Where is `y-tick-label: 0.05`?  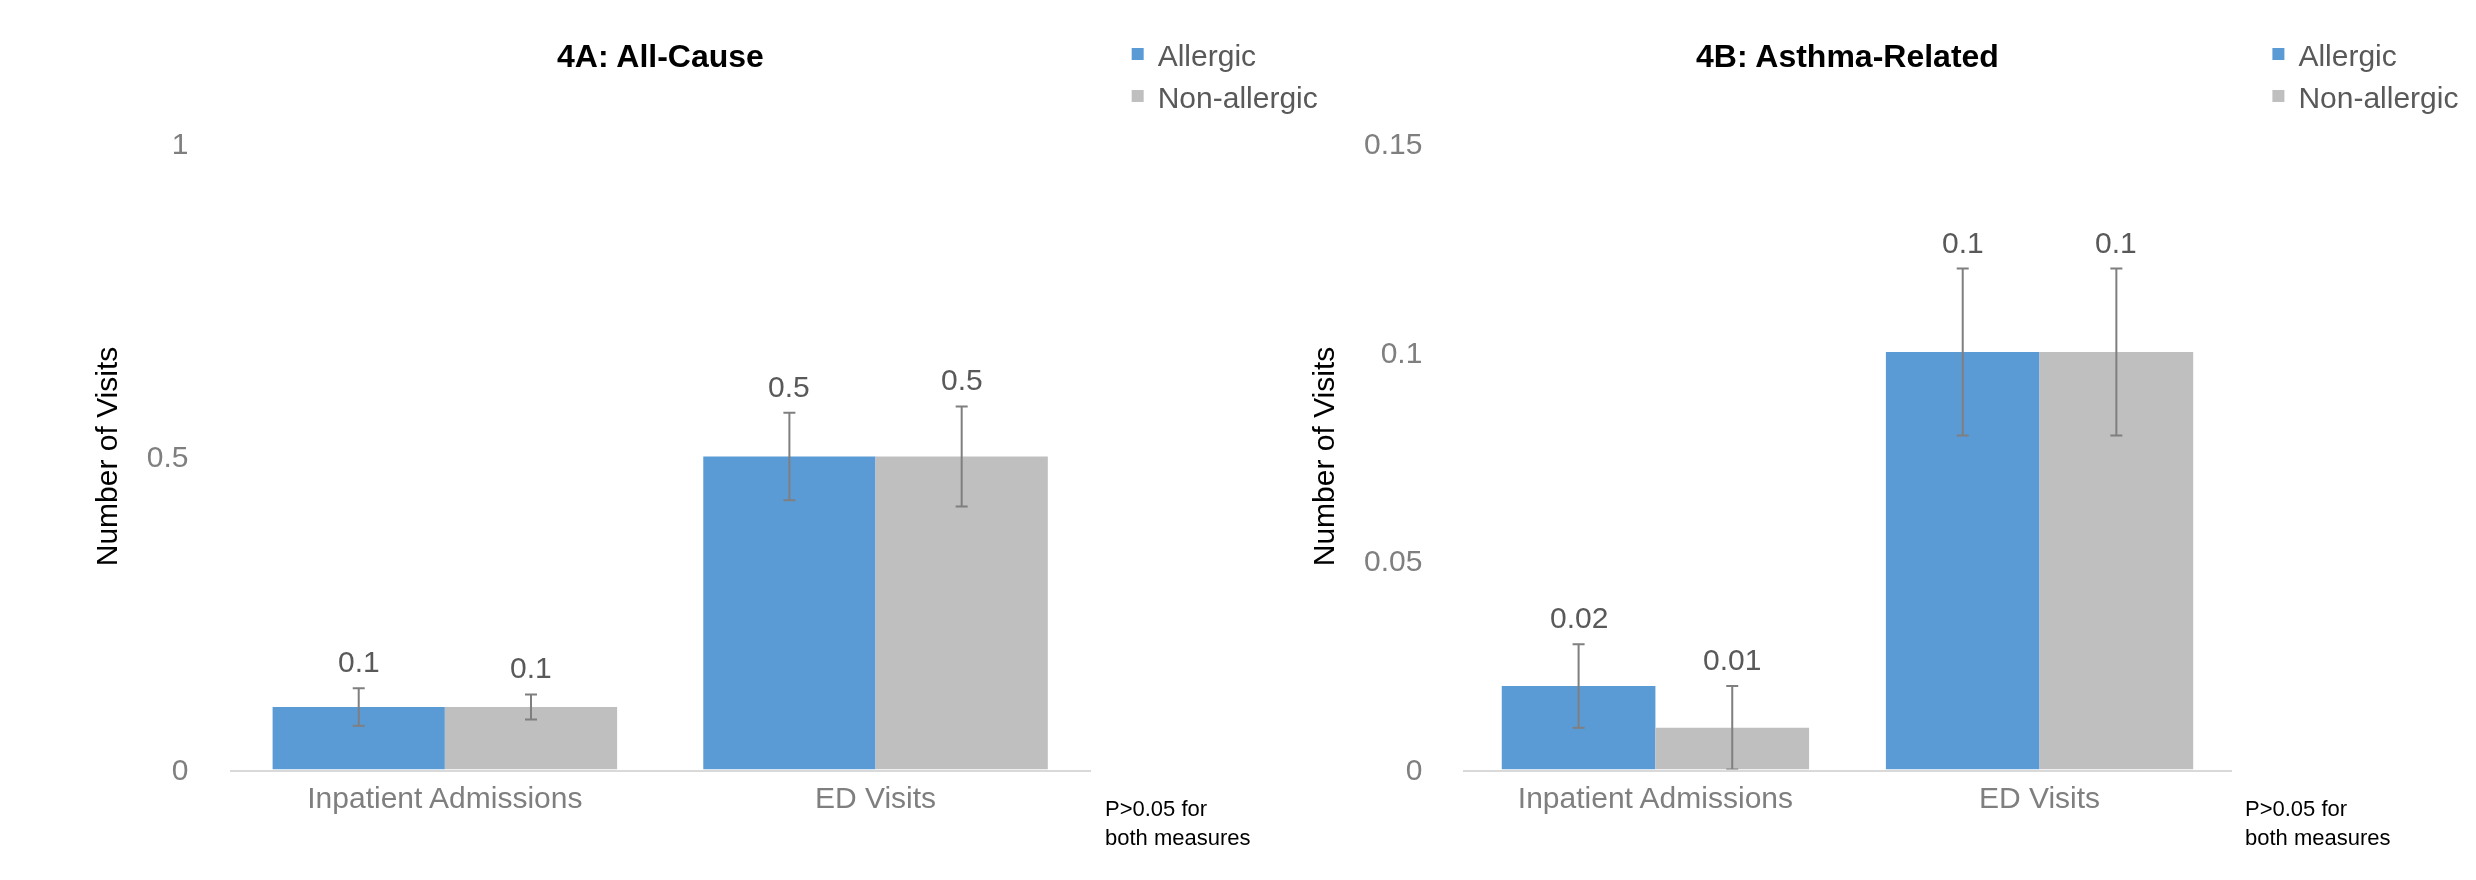 y-tick-label: 0.05 is located at coordinates (1393, 561).